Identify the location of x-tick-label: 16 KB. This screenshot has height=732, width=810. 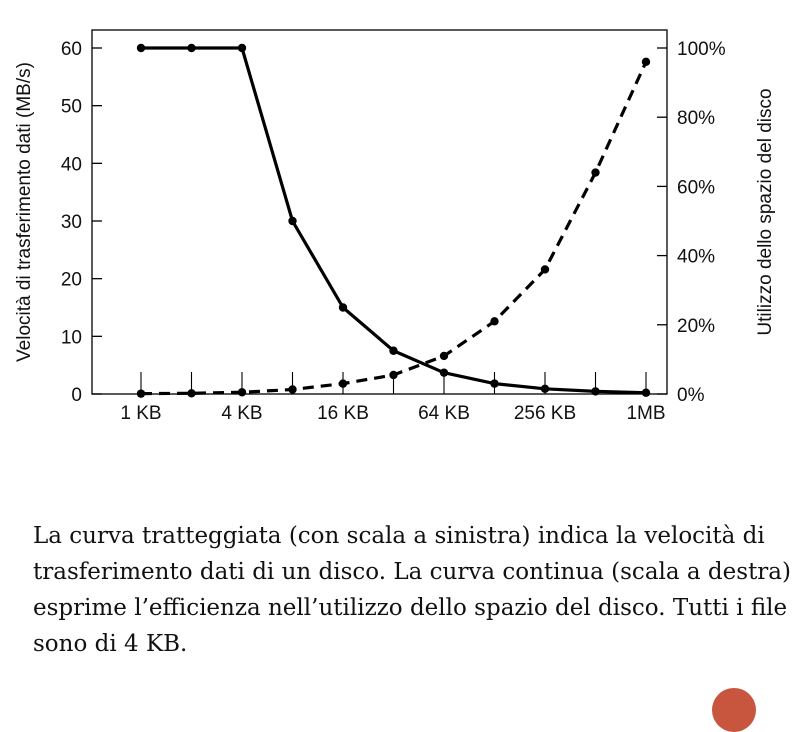
(343, 413).